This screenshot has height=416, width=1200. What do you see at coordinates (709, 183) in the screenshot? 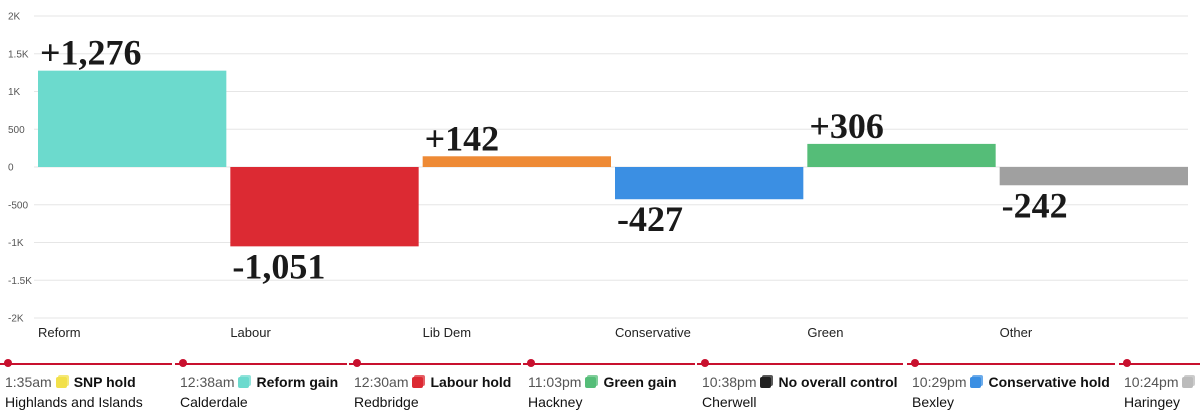
I see `bar-conservative` at bounding box center [709, 183].